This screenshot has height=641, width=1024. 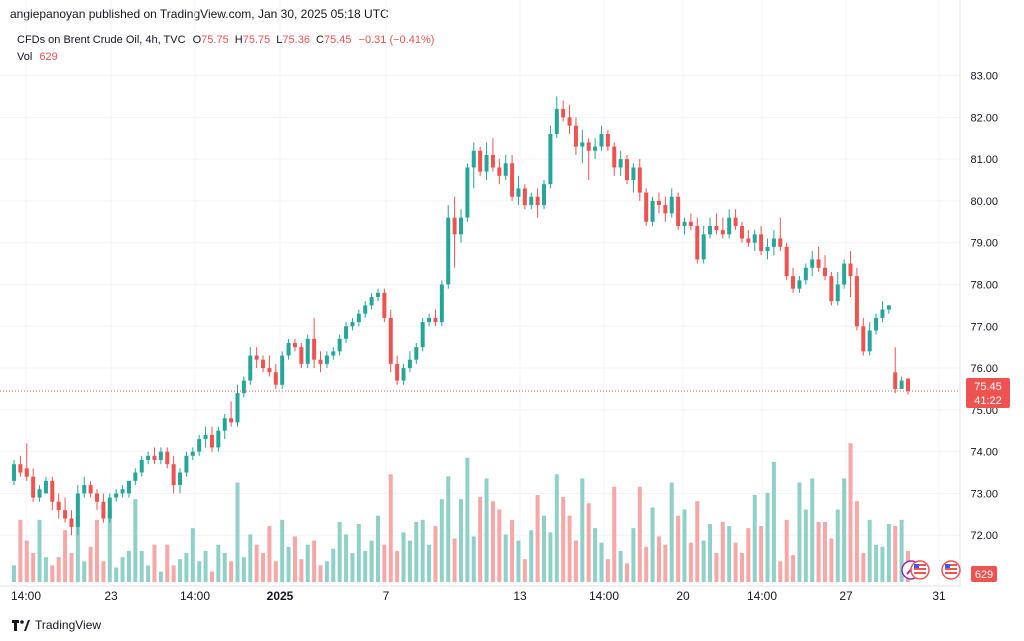 I want to click on volume-legend: Vol 629, so click(x=37, y=57).